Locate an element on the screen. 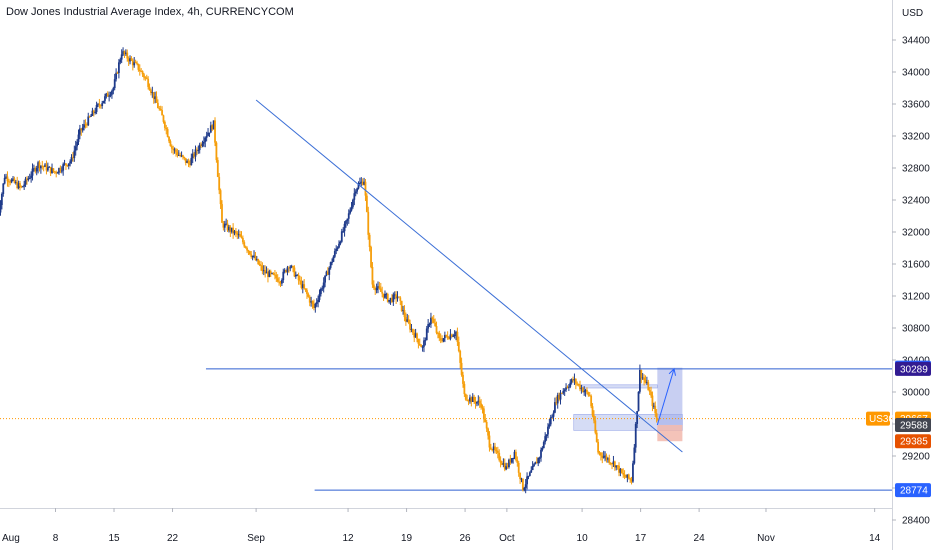  price-label-30289: 30289 is located at coordinates (914, 369).